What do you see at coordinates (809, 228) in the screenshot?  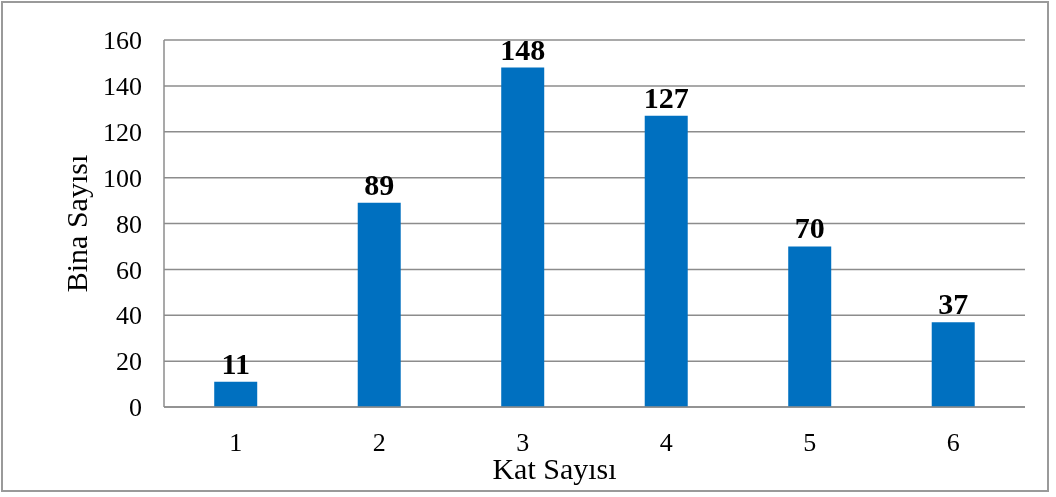 I see `data-label: 70` at bounding box center [809, 228].